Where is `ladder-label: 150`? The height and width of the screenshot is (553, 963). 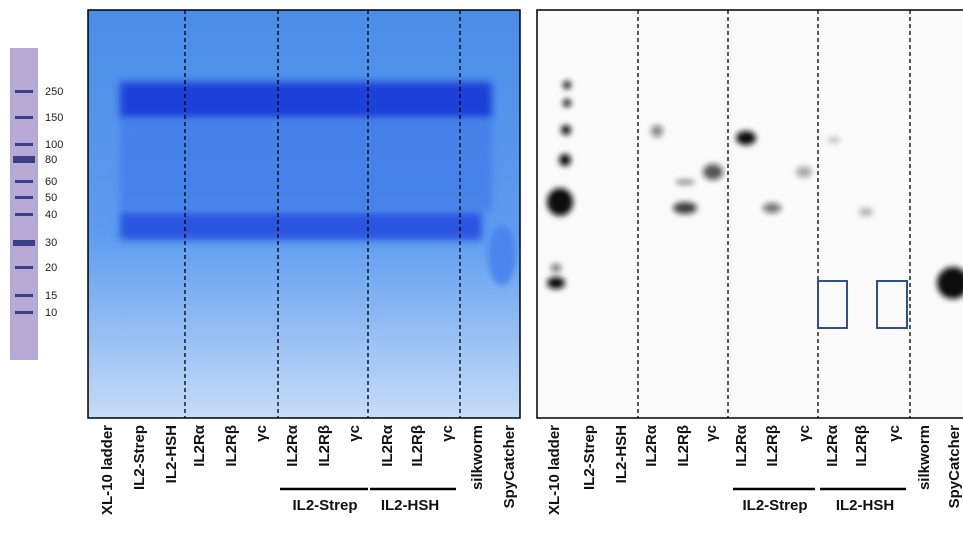 ladder-label: 150 is located at coordinates (54, 118).